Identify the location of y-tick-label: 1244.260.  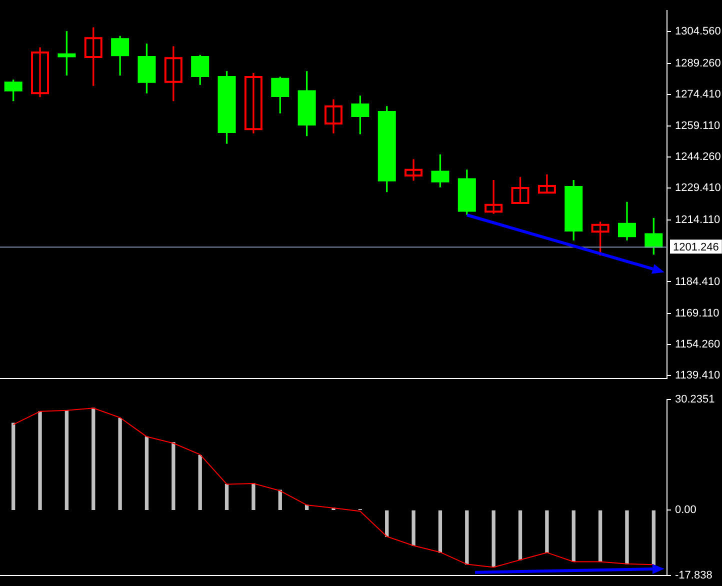
(698, 157).